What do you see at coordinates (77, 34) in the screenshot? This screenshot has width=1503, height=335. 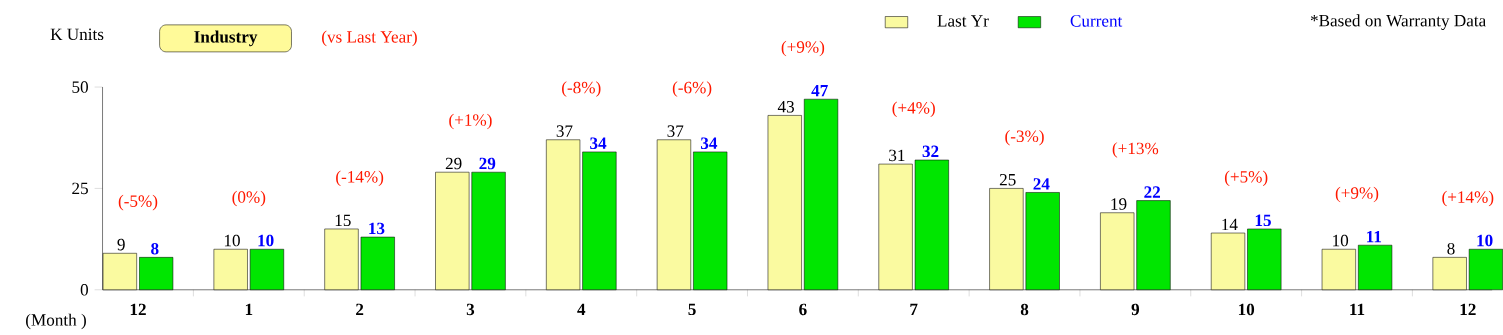 I see `y-axis-title: K Units` at bounding box center [77, 34].